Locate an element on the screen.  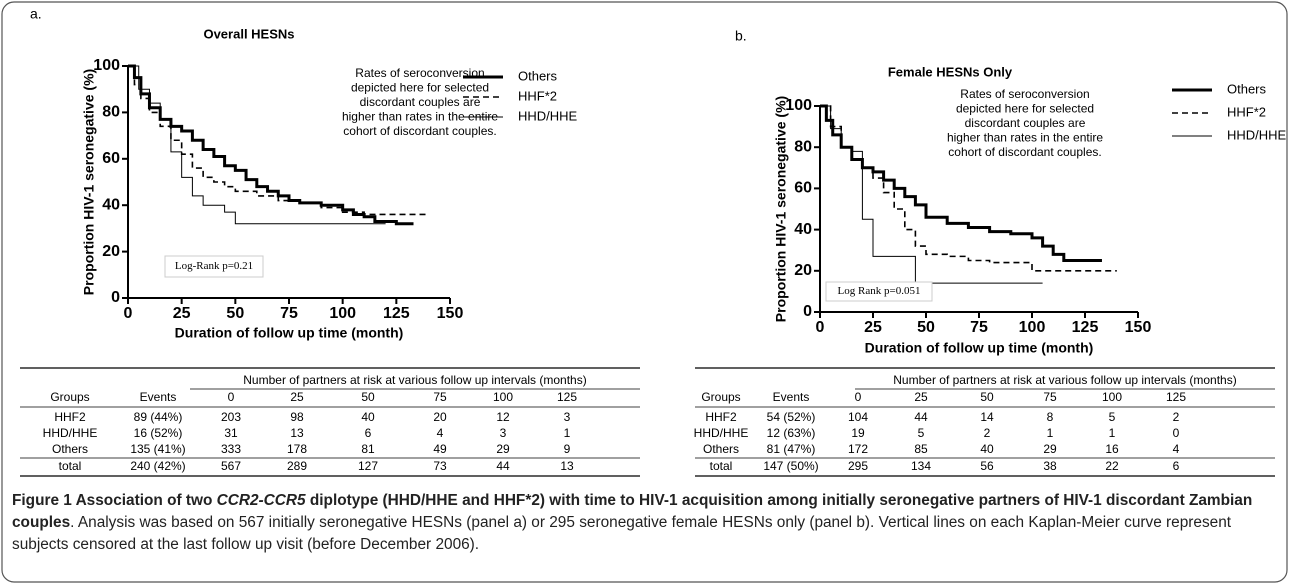
caption-title-part: Figure 1 Association of two is located at coordinates (114, 500).